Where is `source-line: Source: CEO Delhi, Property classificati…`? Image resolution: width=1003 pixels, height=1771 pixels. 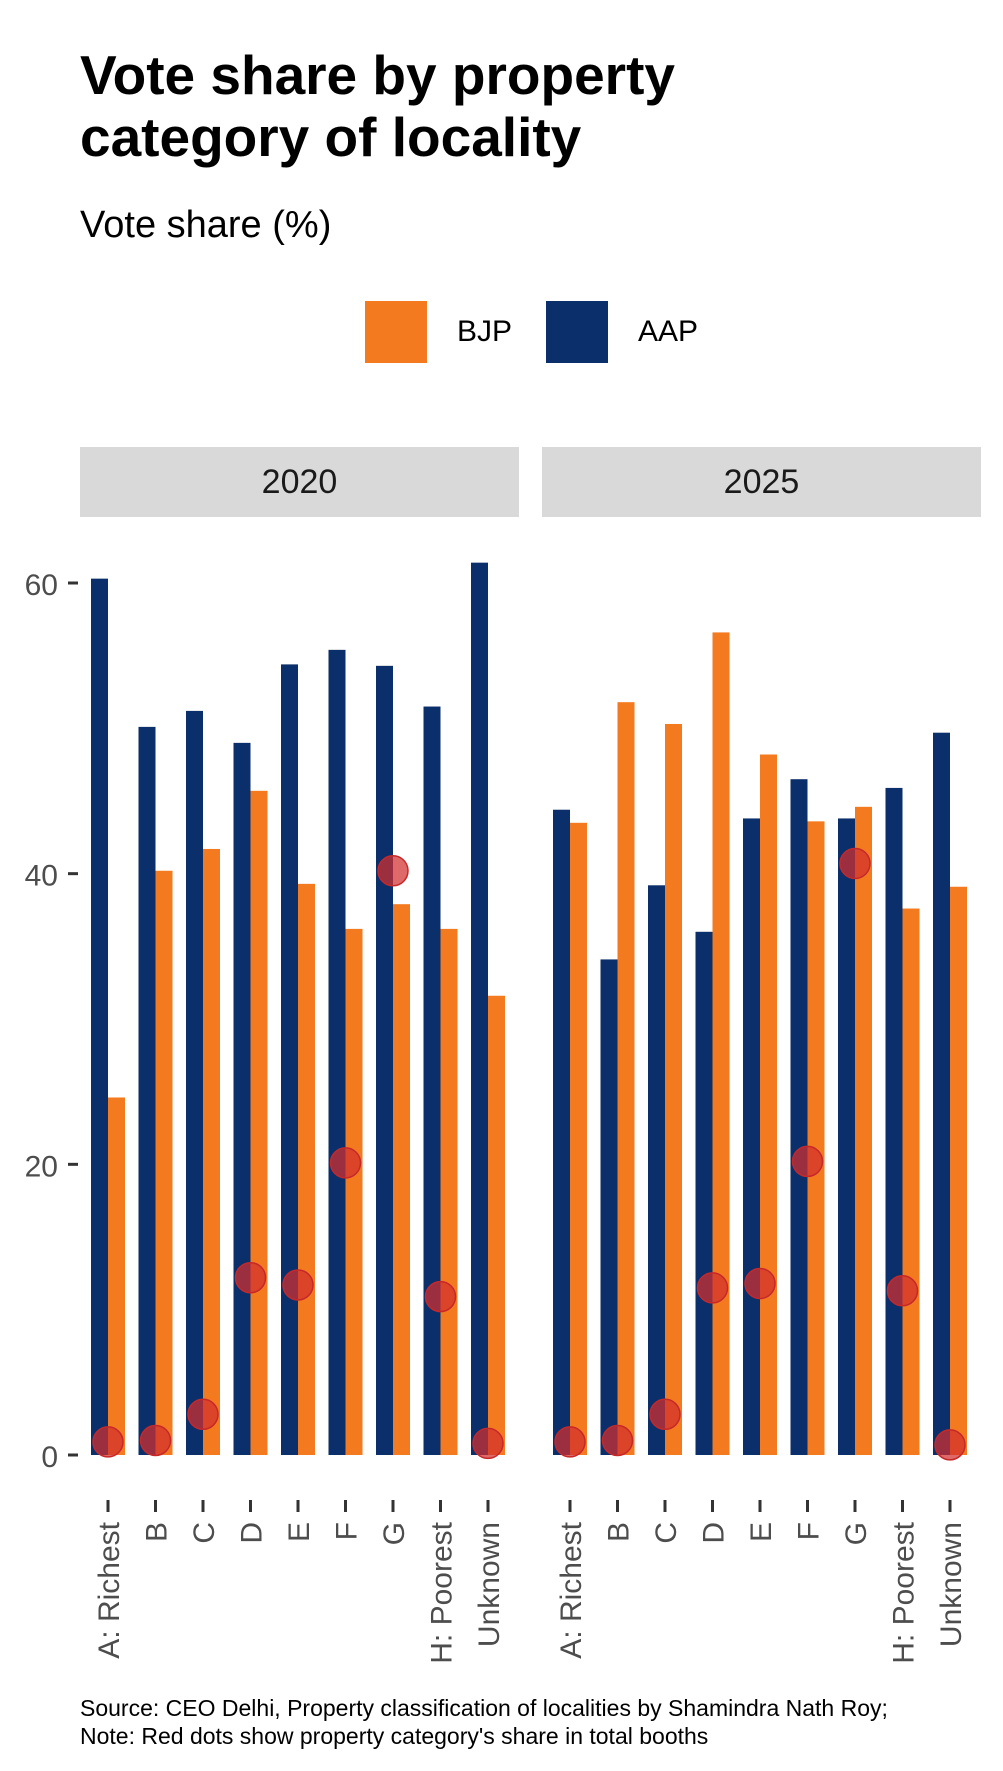 source-line: Source: CEO Delhi, Property classificati… is located at coordinates (484, 1708).